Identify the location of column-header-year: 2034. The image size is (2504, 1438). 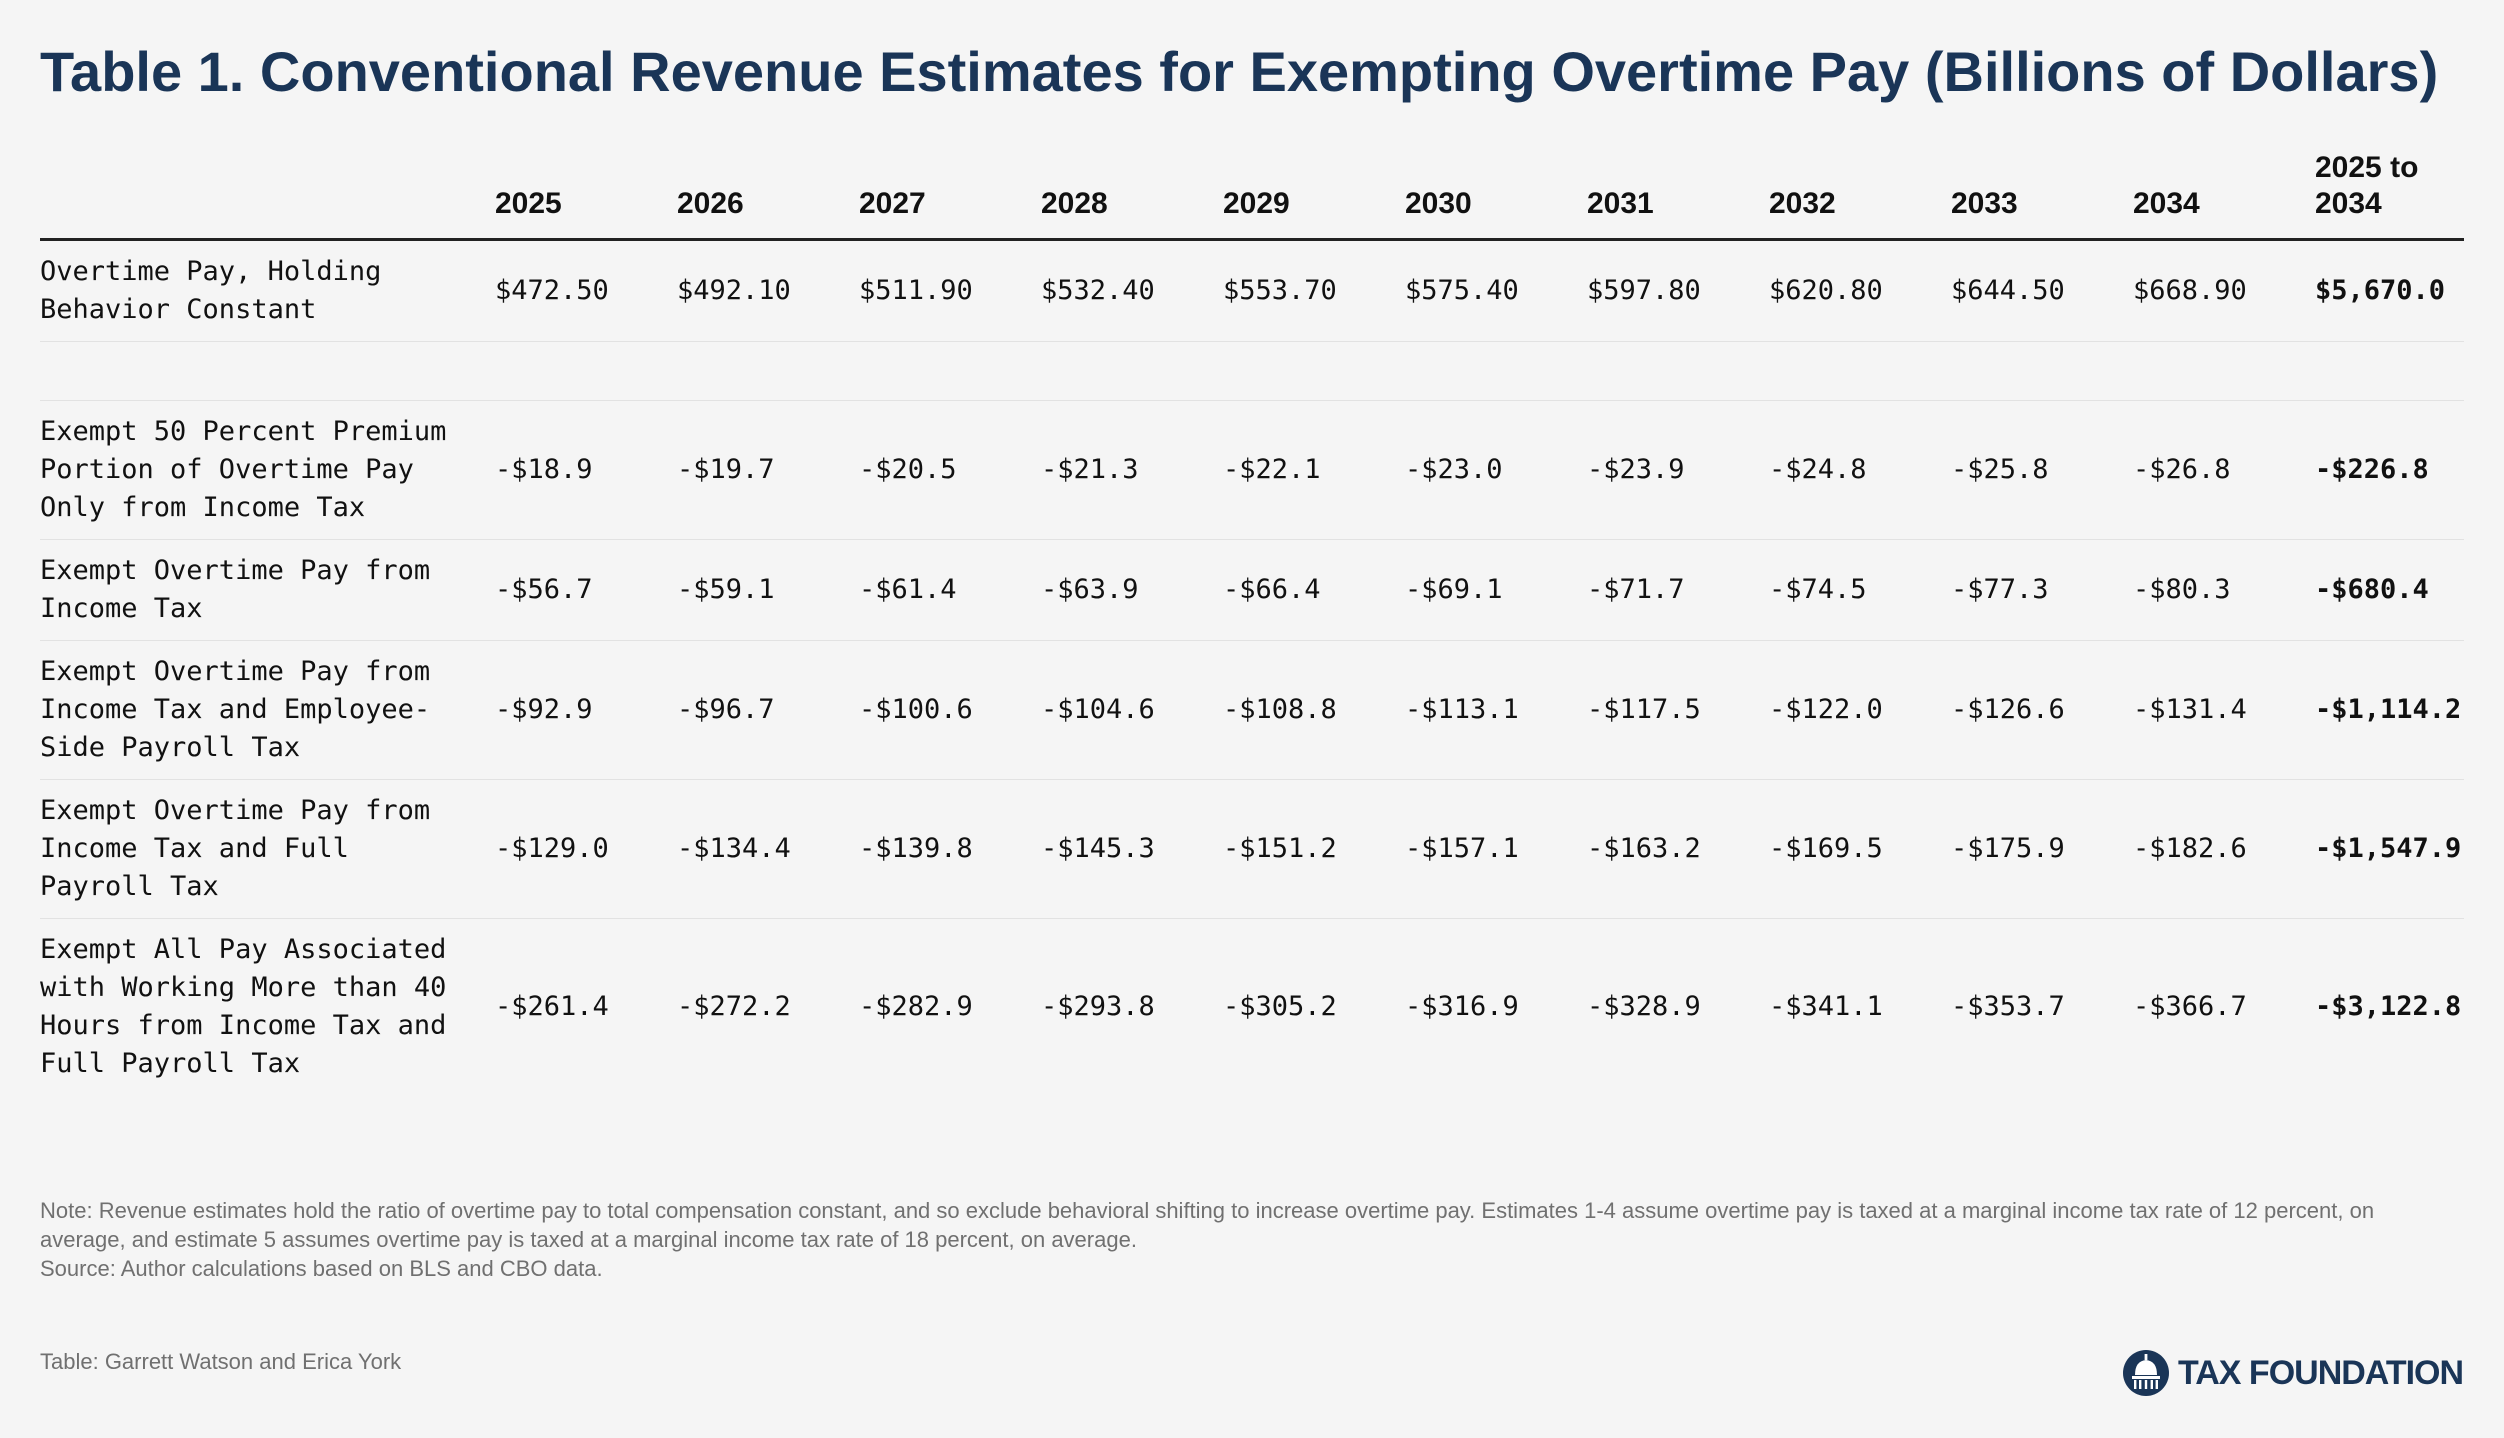
(2224, 195).